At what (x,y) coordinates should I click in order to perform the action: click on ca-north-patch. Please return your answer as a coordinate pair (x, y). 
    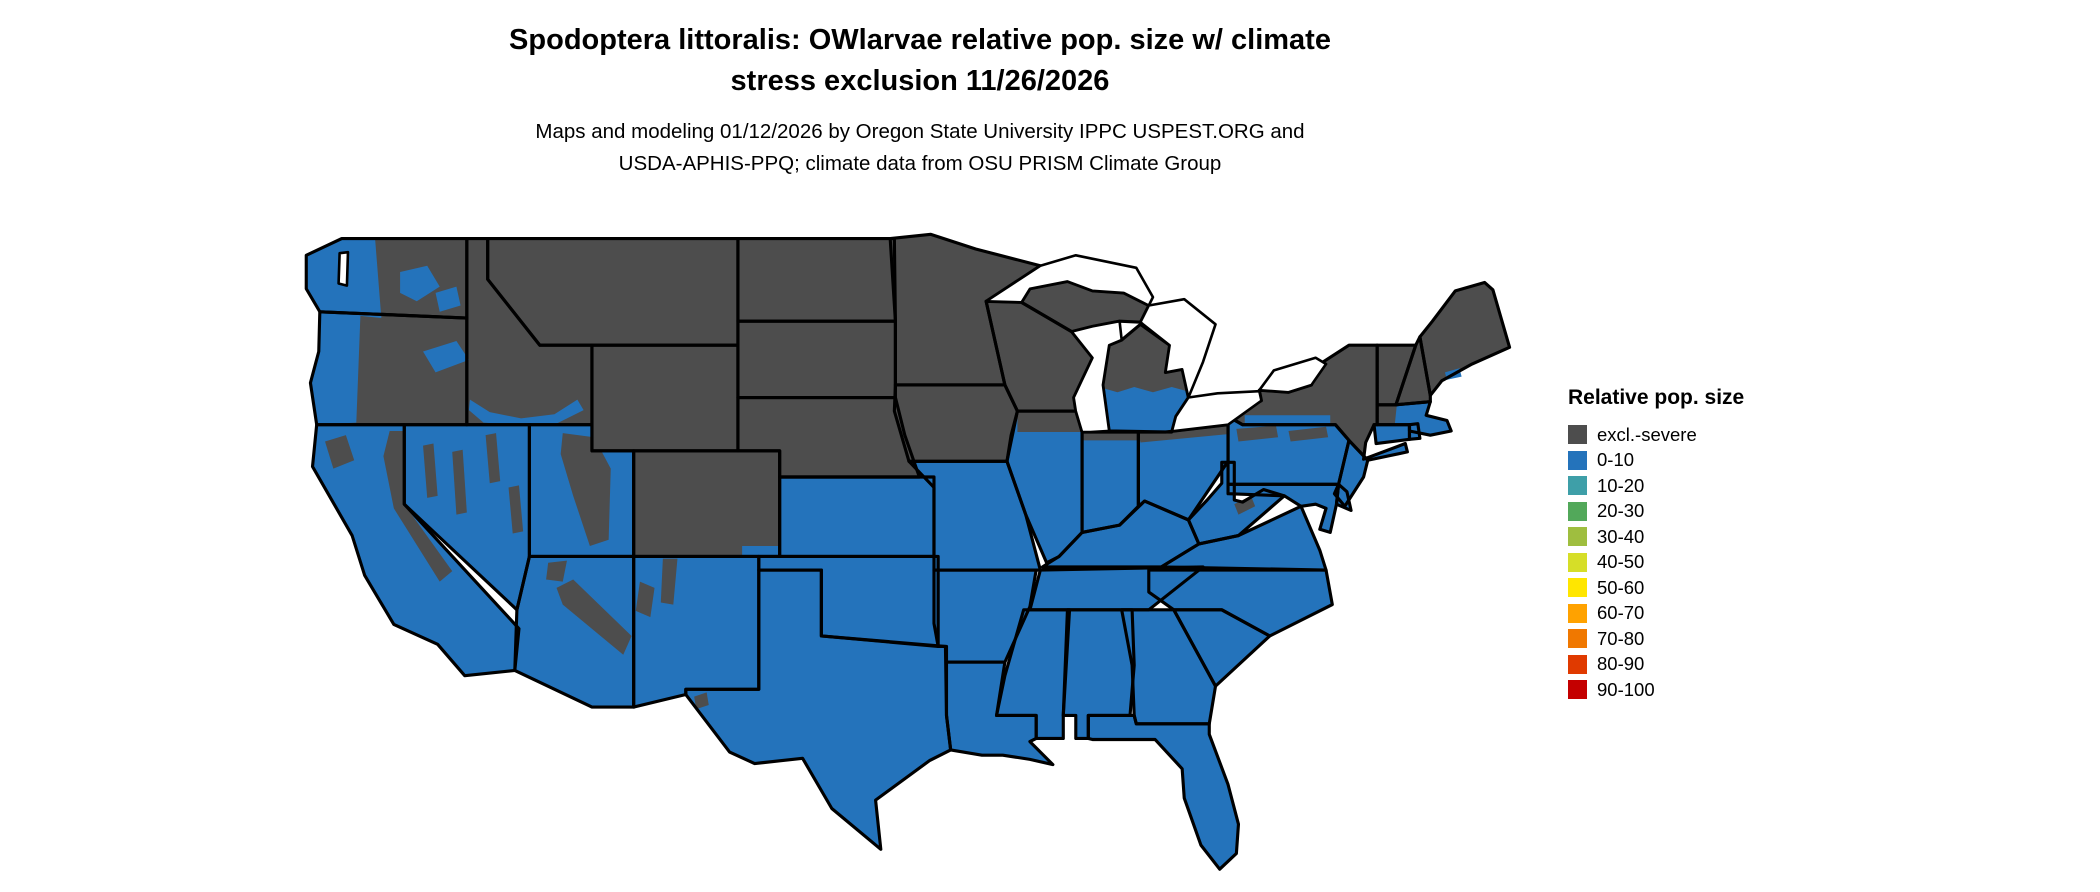
    Looking at the image, I should click on (340, 452).